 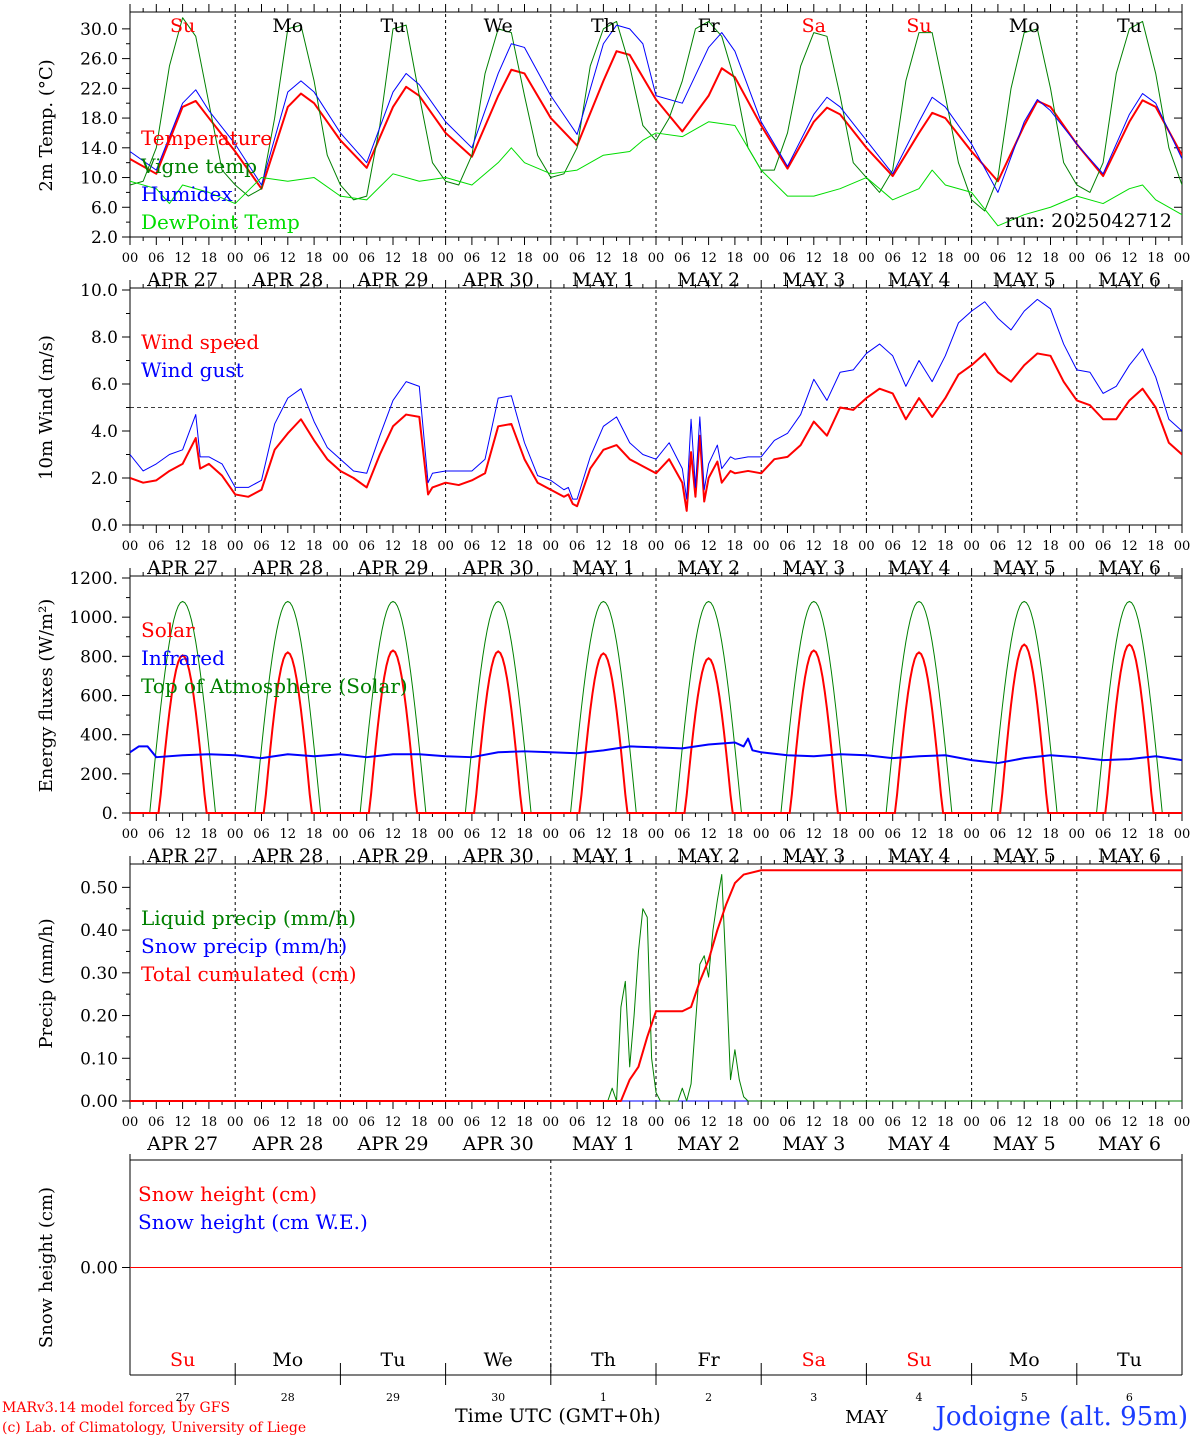 What do you see at coordinates (182, 26) in the screenshot?
I see `weekday-label: Su` at bounding box center [182, 26].